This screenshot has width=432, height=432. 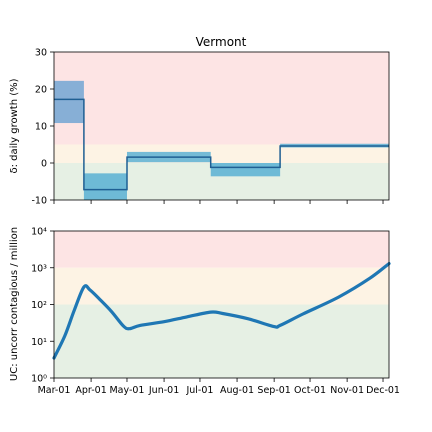 I want to click on bottom-ytick-label-1: 10¹, so click(x=39, y=342).